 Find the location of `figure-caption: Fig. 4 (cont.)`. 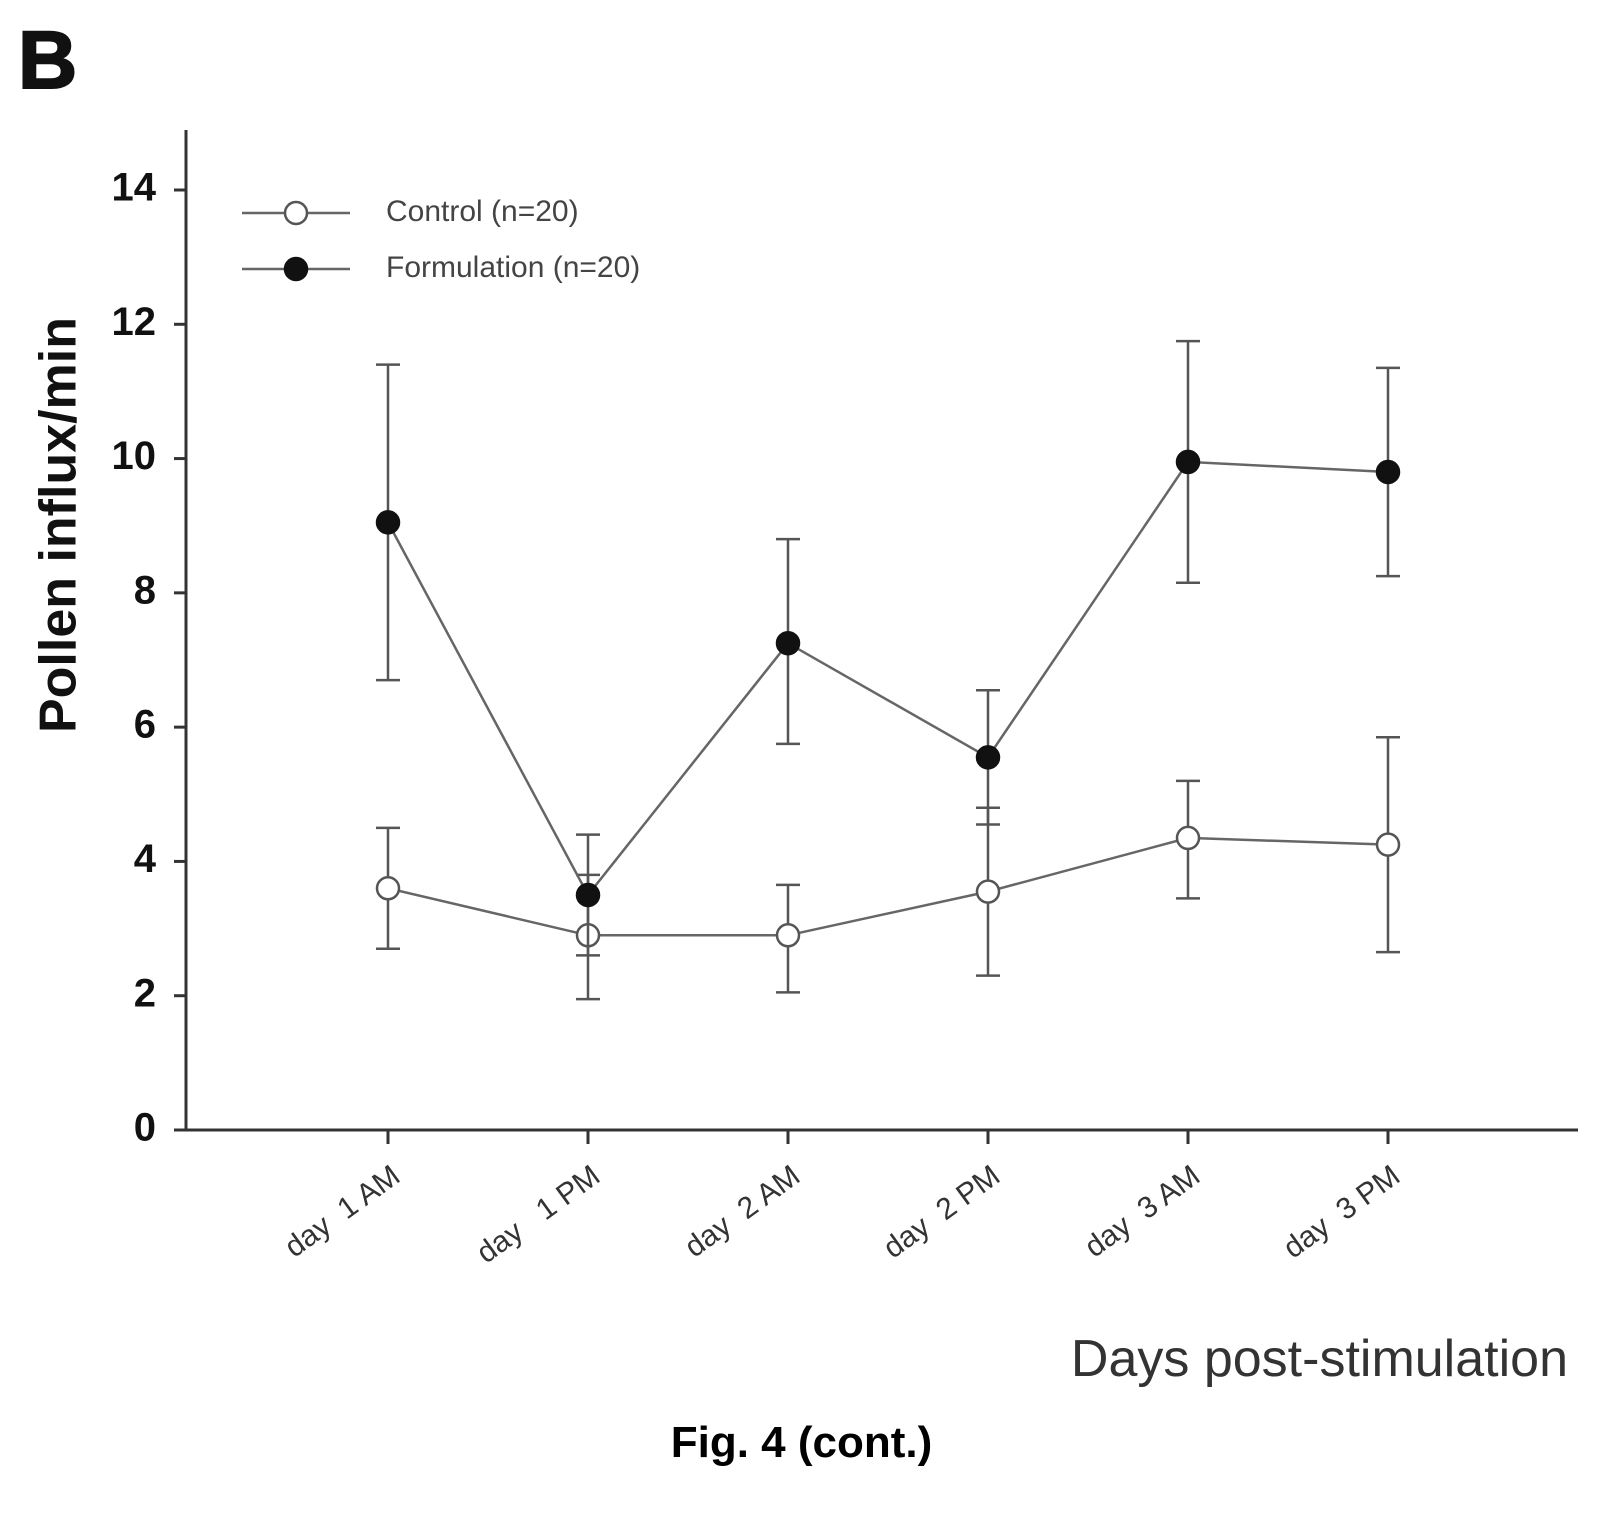

figure-caption: Fig. 4 (cont.) is located at coordinates (801, 1442).